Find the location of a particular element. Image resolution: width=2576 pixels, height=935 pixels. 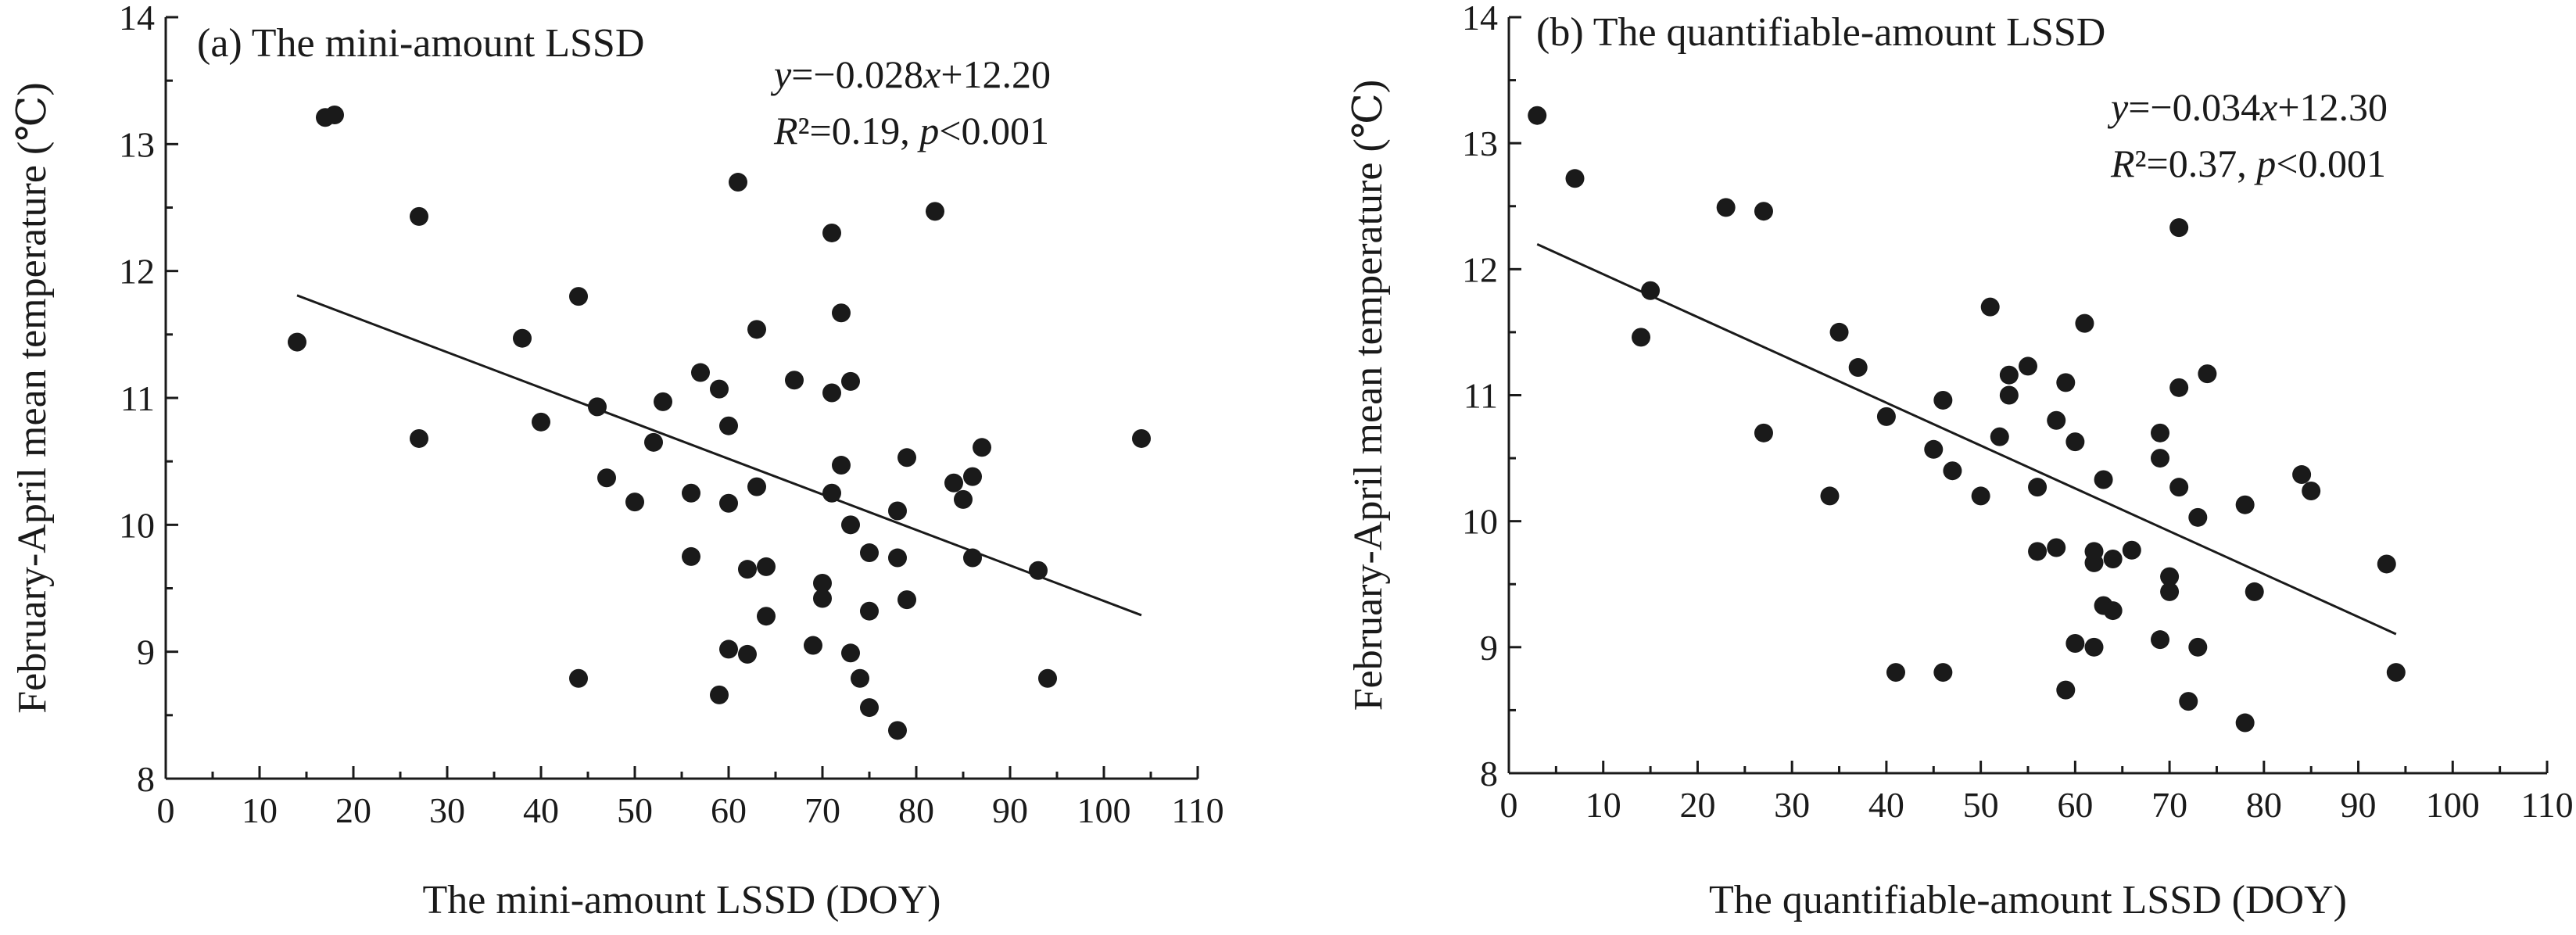

x-tick-label: 10 is located at coordinates (1603, 805).